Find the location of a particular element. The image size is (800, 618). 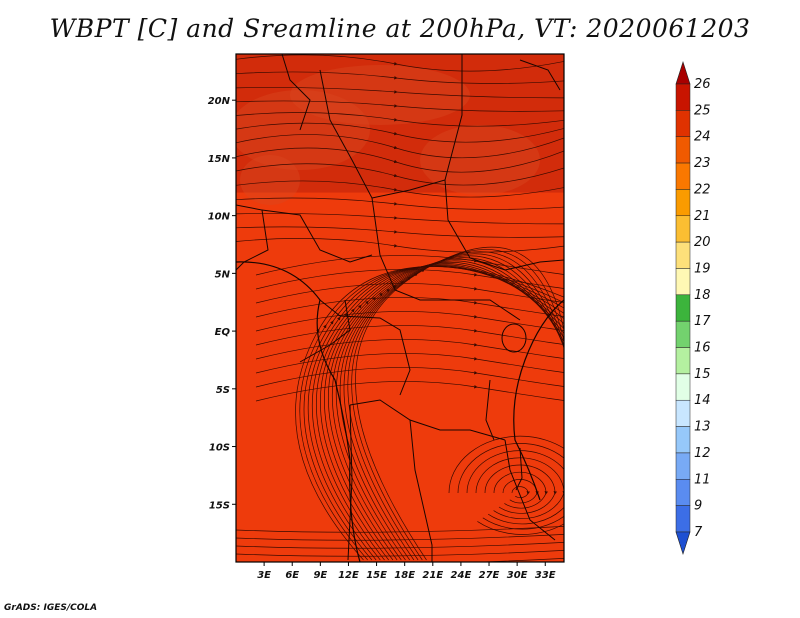

lon-tick-label: 9E is located at coordinates (320, 575).